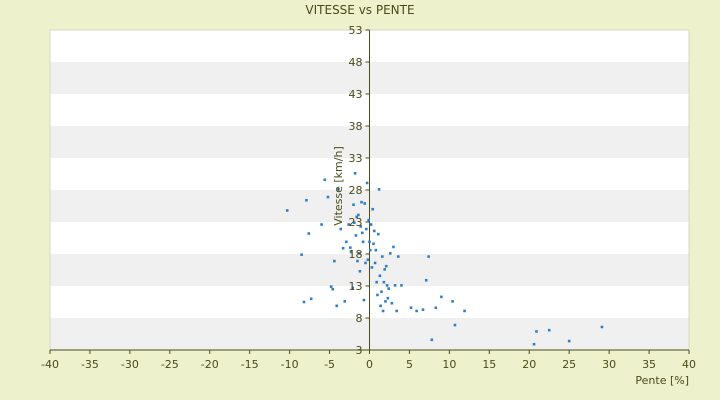  What do you see at coordinates (409, 364) in the screenshot?
I see `x-tick-label: 5` at bounding box center [409, 364].